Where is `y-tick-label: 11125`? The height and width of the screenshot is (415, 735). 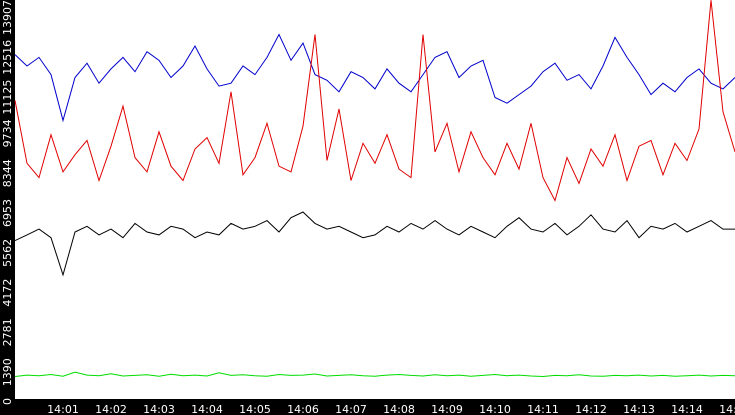 y-tick-label: 11125 is located at coordinates (7, 97).